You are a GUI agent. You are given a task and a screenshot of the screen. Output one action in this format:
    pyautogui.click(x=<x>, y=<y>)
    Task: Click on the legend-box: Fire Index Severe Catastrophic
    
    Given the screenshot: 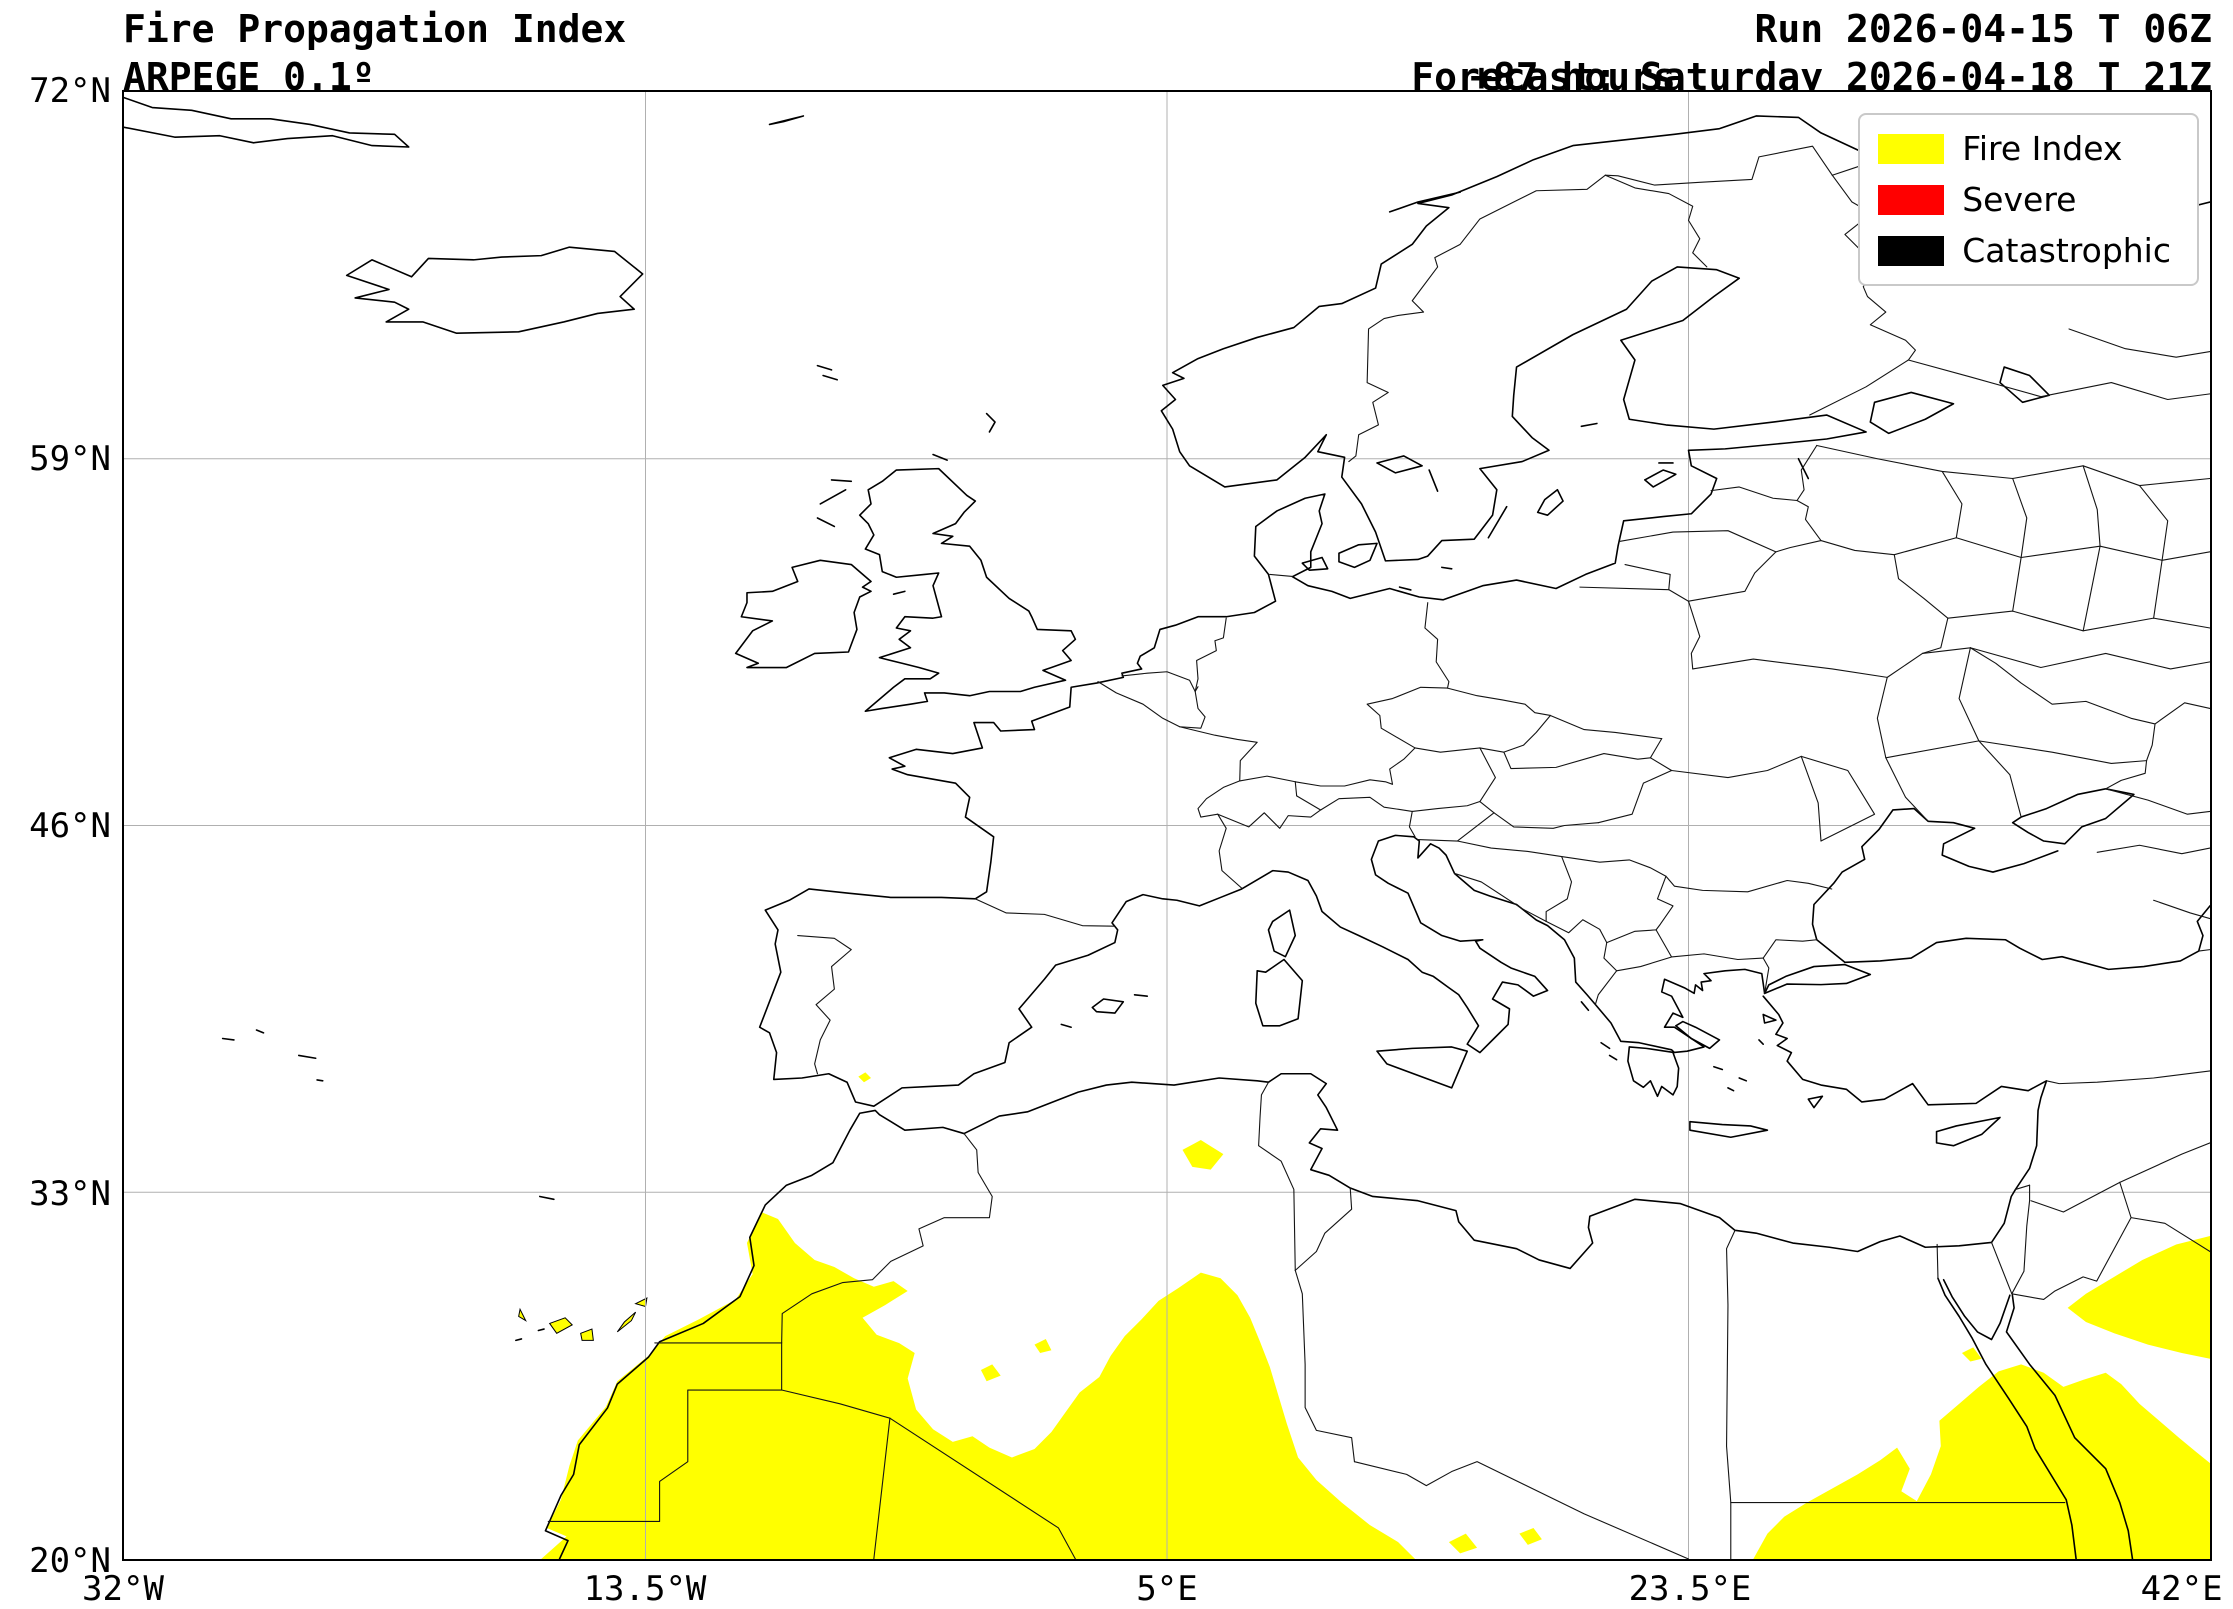 What is the action you would take?
    pyautogui.click(x=2028, y=199)
    